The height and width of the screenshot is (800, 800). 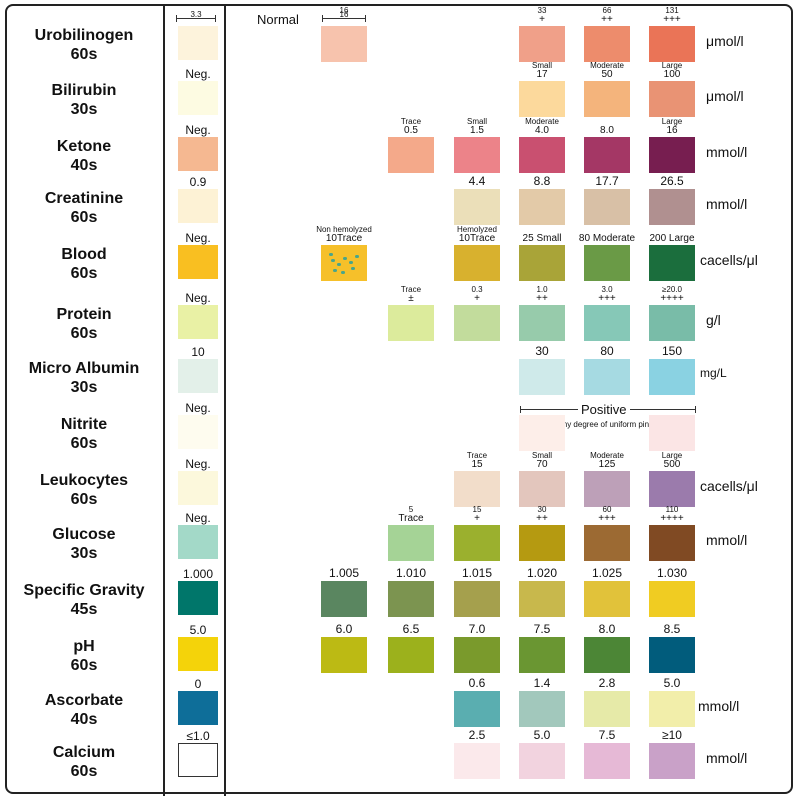 I want to click on color-block-value: ++++, so click(x=672, y=298).